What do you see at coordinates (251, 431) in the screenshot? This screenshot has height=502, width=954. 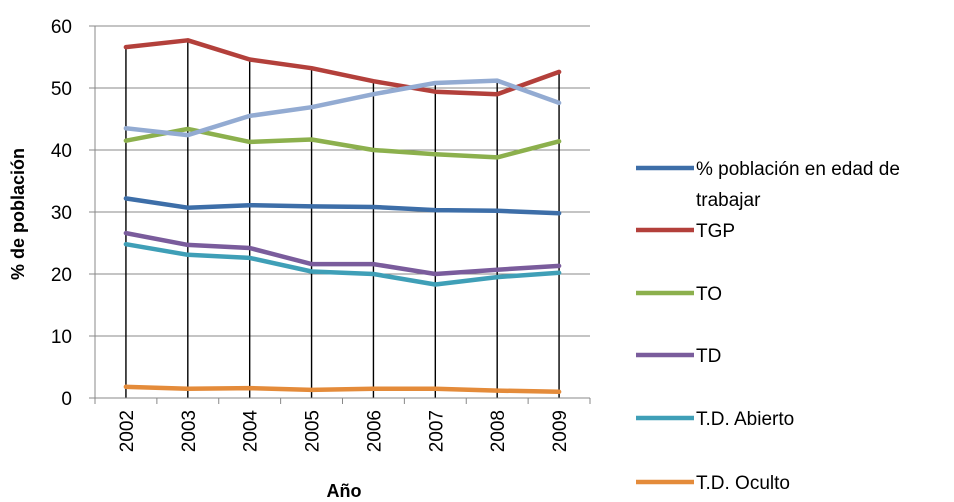 I see `x-tick-label-2004: 2004` at bounding box center [251, 431].